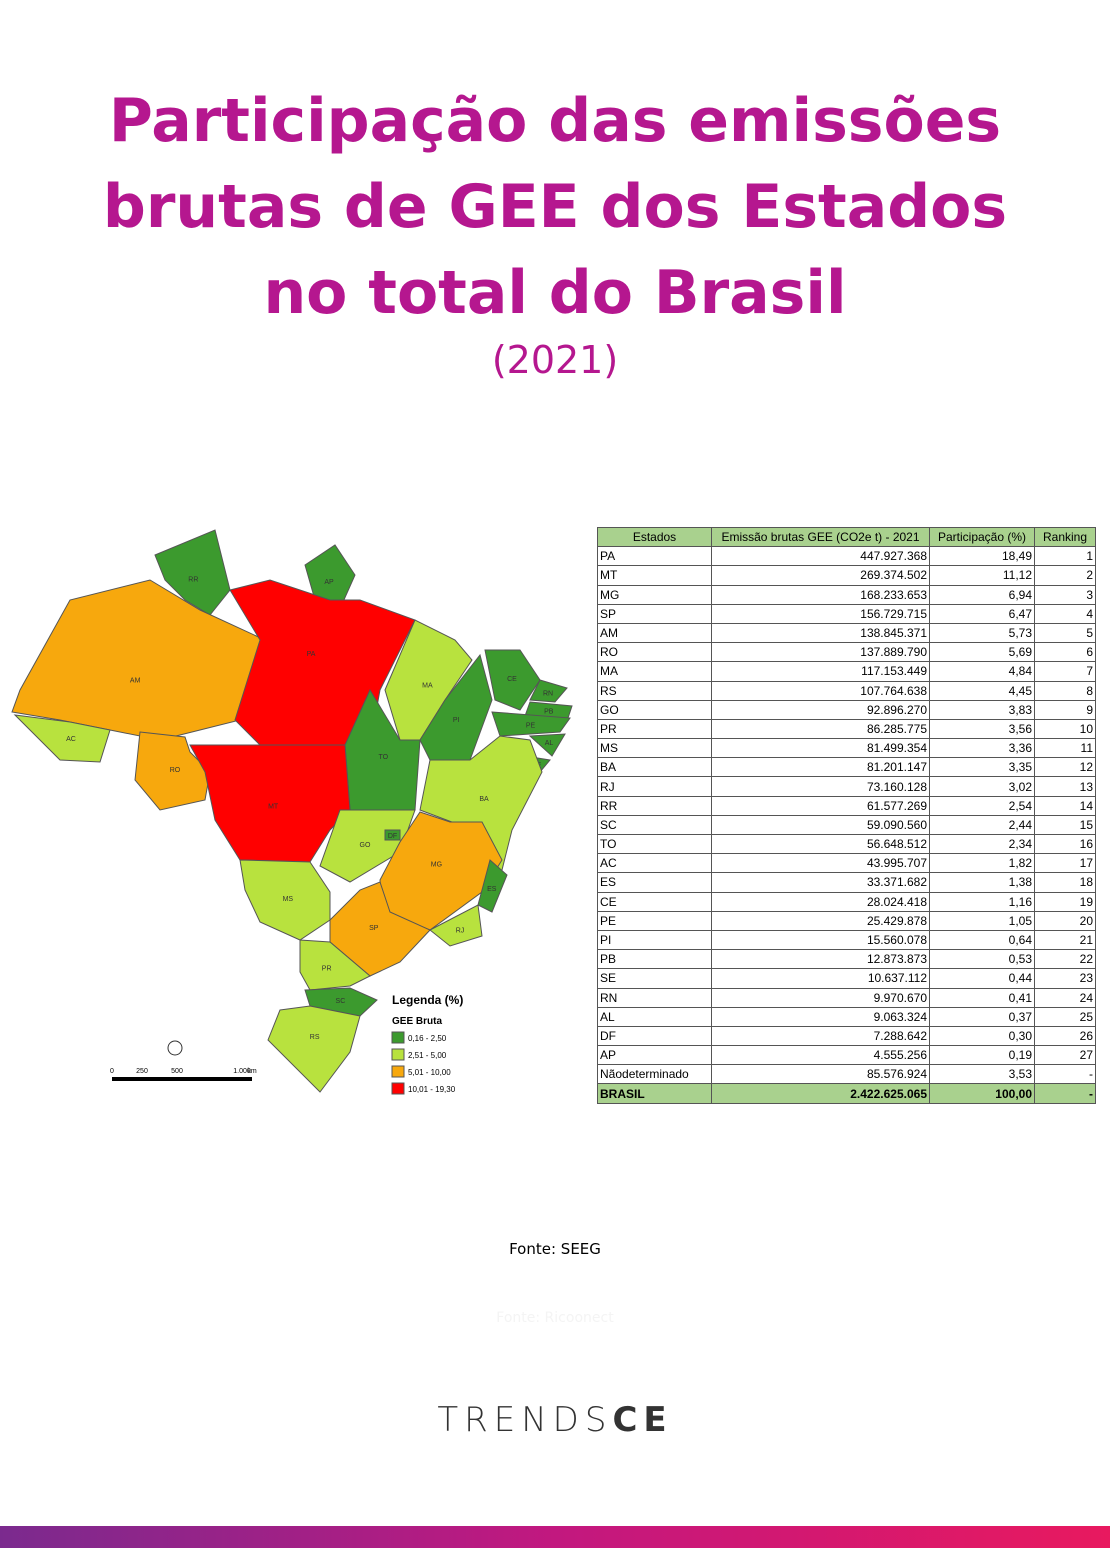 This screenshot has height=1548, width=1110. I want to click on header-cell: Ranking, so click(1065, 537).